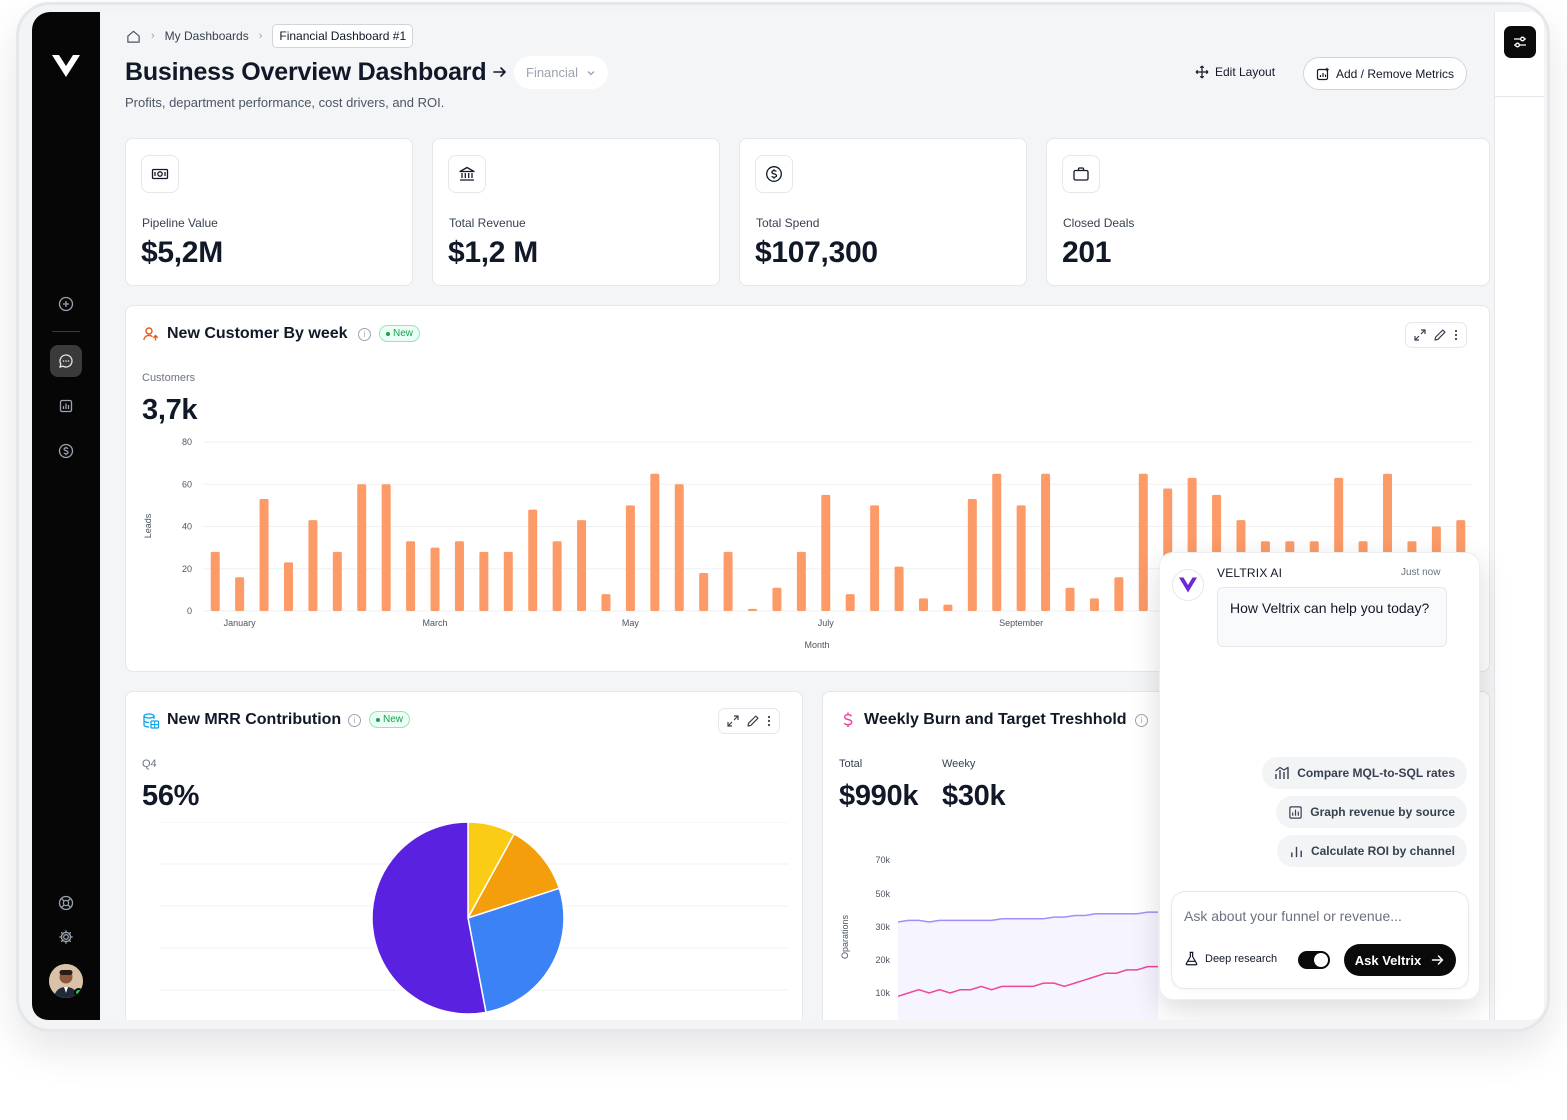 The image size is (1567, 1120). Describe the element at coordinates (148, 525) in the screenshot. I see `y-axis-label: Leads` at that location.